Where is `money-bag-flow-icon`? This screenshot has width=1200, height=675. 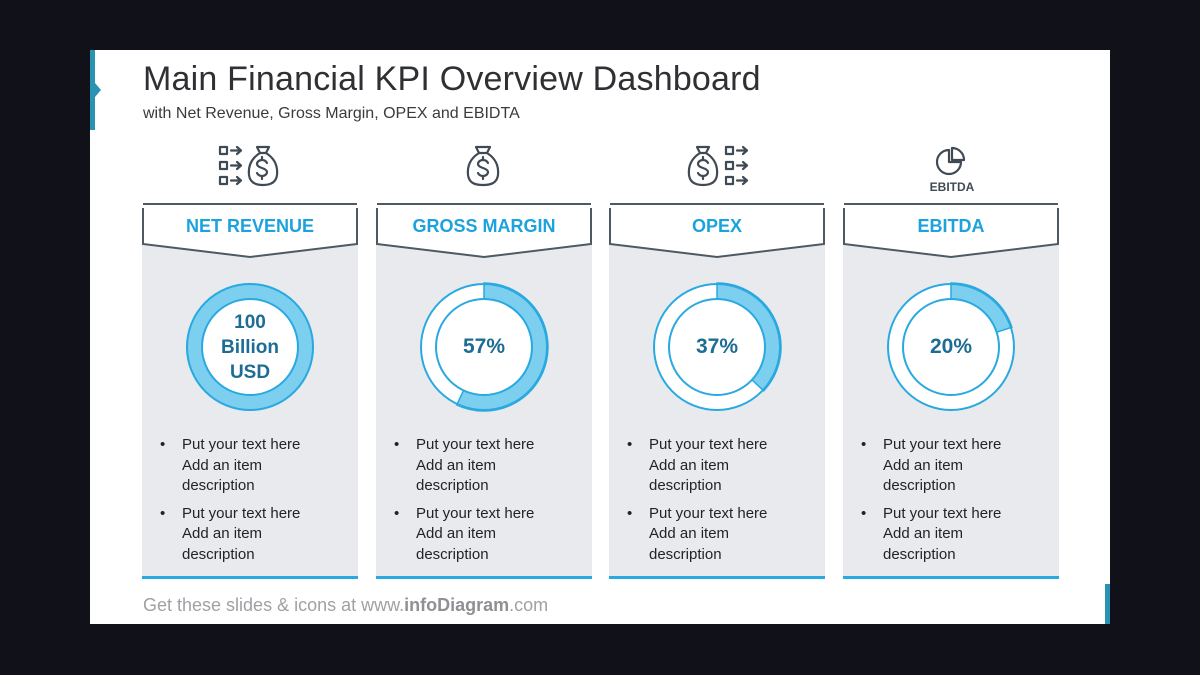 money-bag-flow-icon is located at coordinates (248, 166).